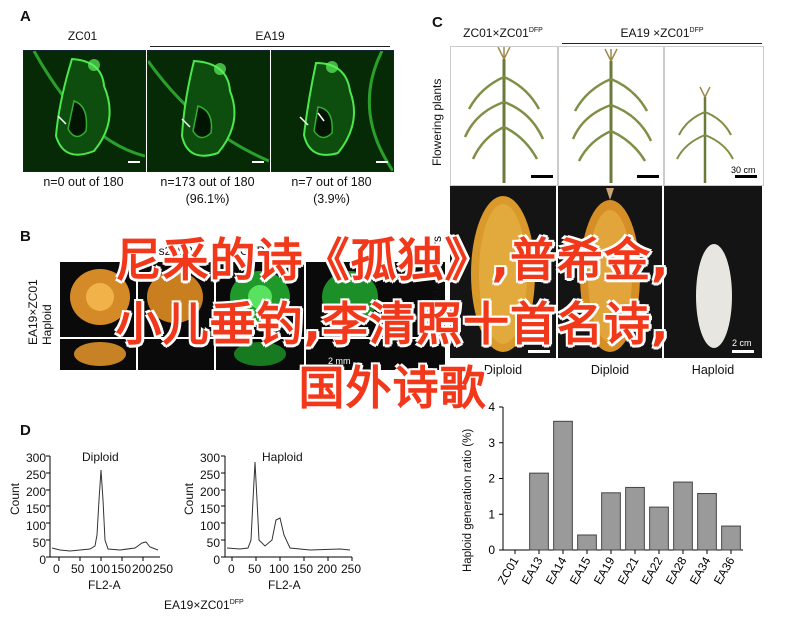  Describe the element at coordinates (270, 36) in the screenshot. I see `panel-a-group2: EA19` at that location.